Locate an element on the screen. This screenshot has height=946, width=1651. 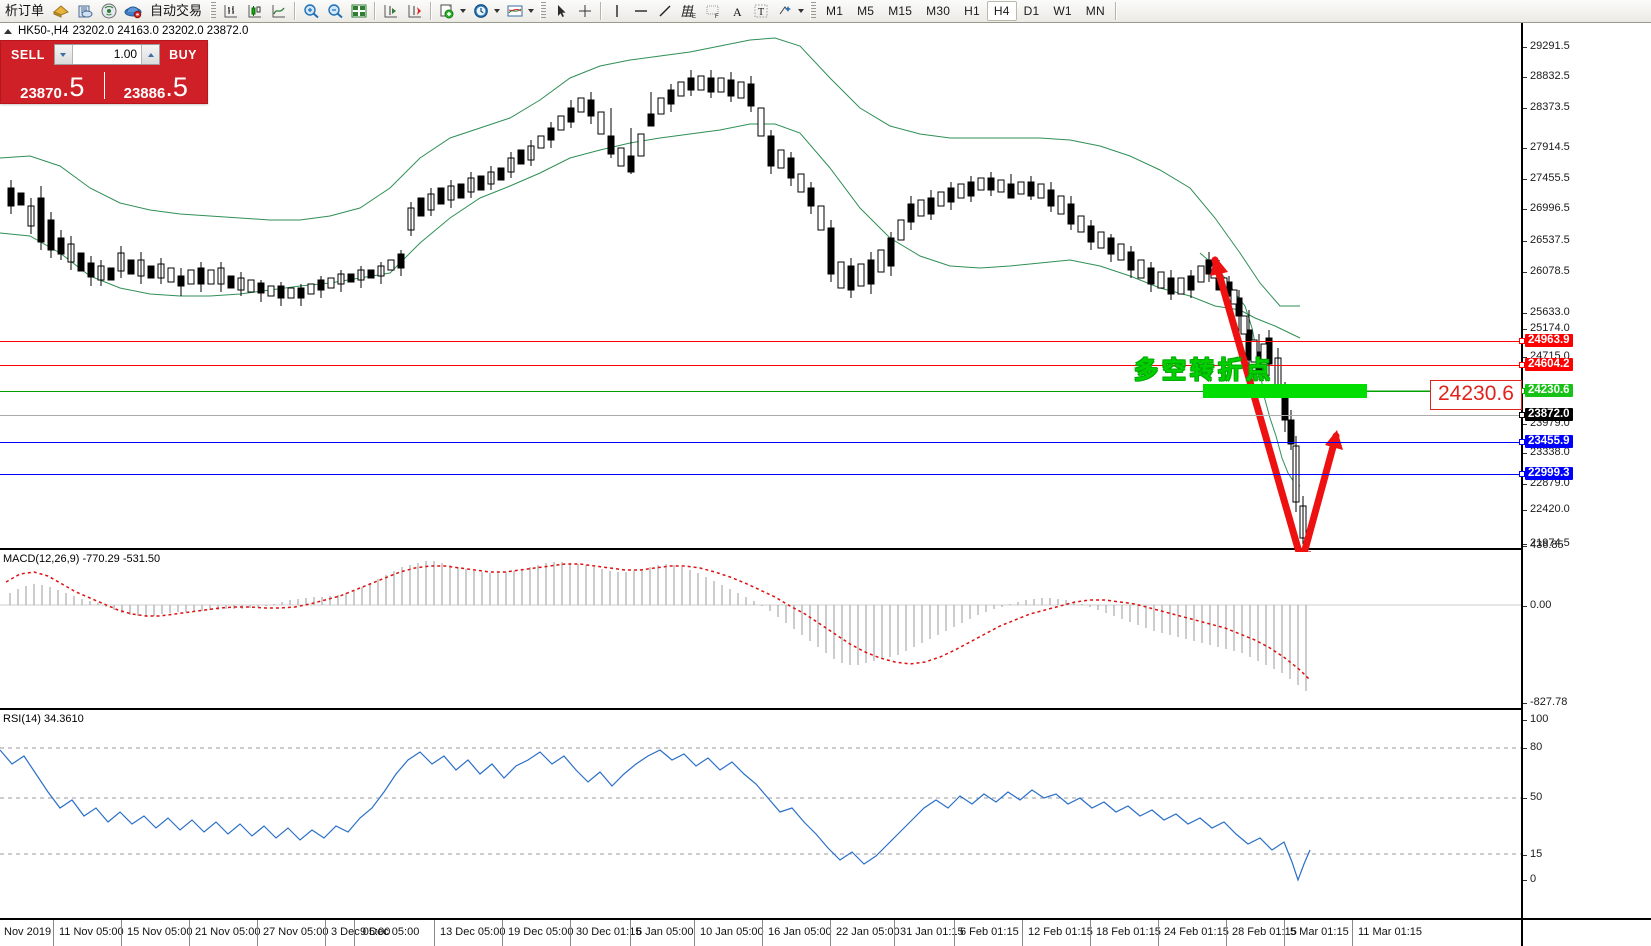
channel-icon: F is located at coordinates (713, 11).